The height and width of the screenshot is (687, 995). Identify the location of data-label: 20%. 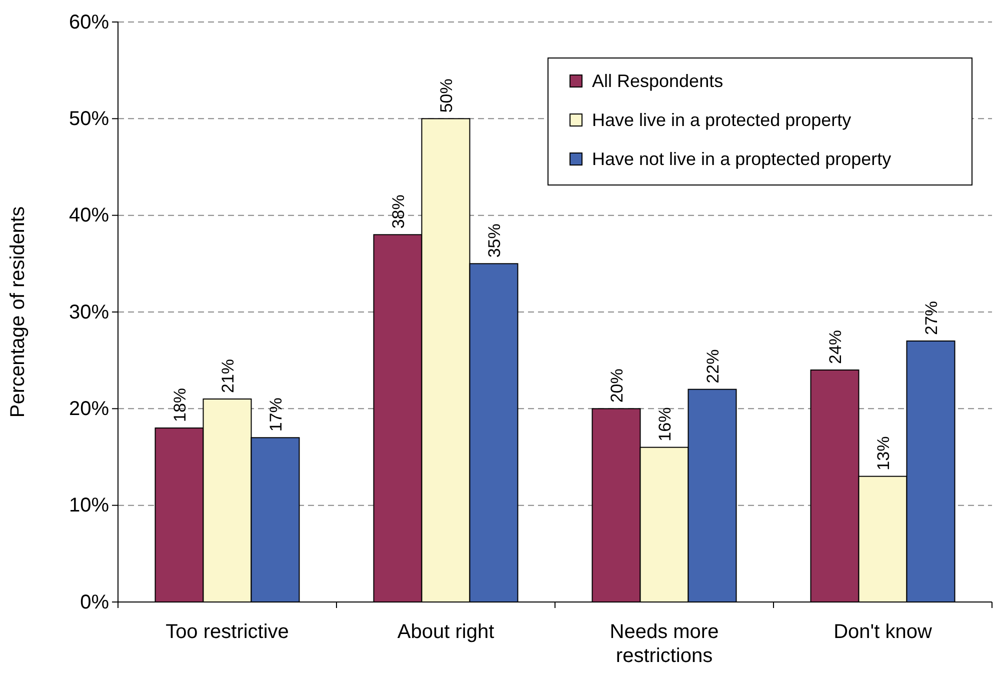
(616, 385).